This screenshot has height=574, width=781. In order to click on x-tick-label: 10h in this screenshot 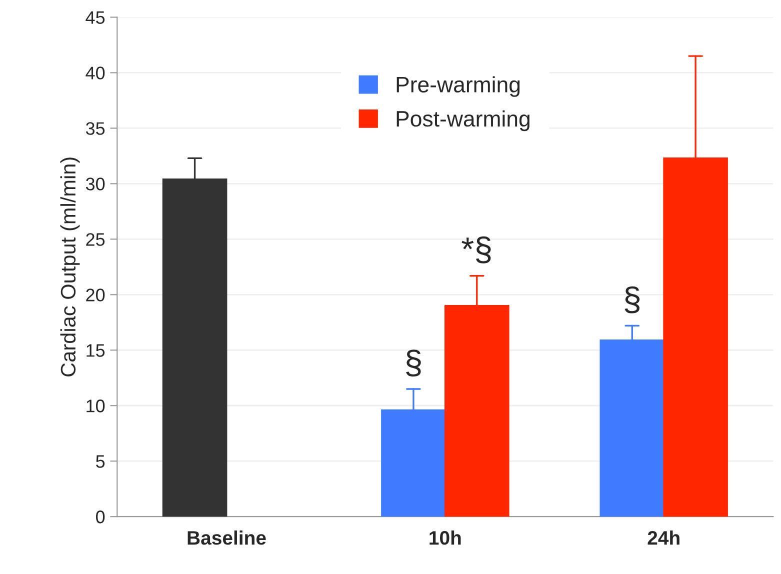, I will do `click(445, 537)`.